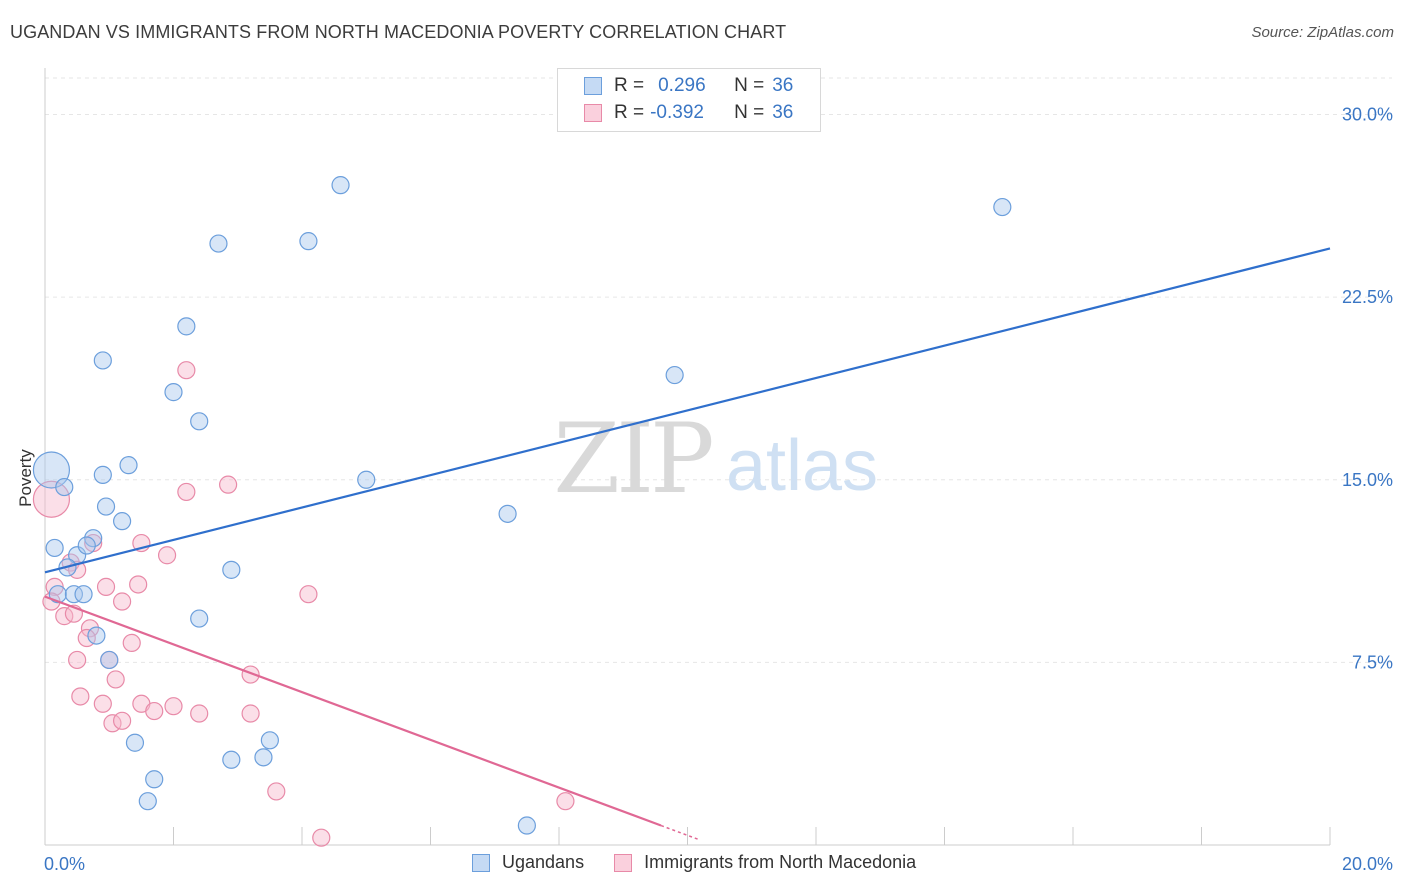 Image resolution: width=1406 pixels, height=892 pixels. What do you see at coordinates (780, 862) in the screenshot?
I see `series-label-immigrants: Immigrants from North Macedonia` at bounding box center [780, 862].